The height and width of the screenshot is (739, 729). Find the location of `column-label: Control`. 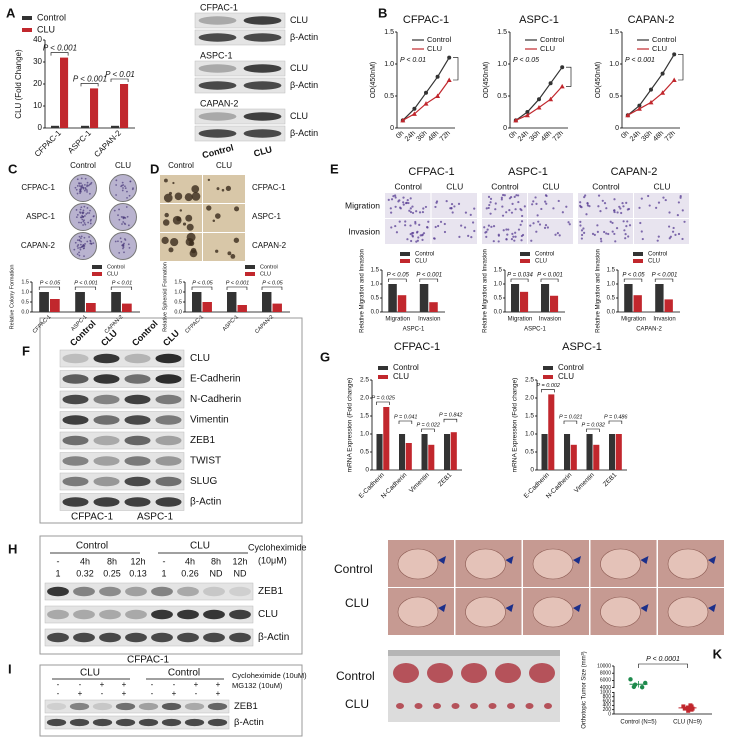

column-label: Control is located at coordinates (181, 165).